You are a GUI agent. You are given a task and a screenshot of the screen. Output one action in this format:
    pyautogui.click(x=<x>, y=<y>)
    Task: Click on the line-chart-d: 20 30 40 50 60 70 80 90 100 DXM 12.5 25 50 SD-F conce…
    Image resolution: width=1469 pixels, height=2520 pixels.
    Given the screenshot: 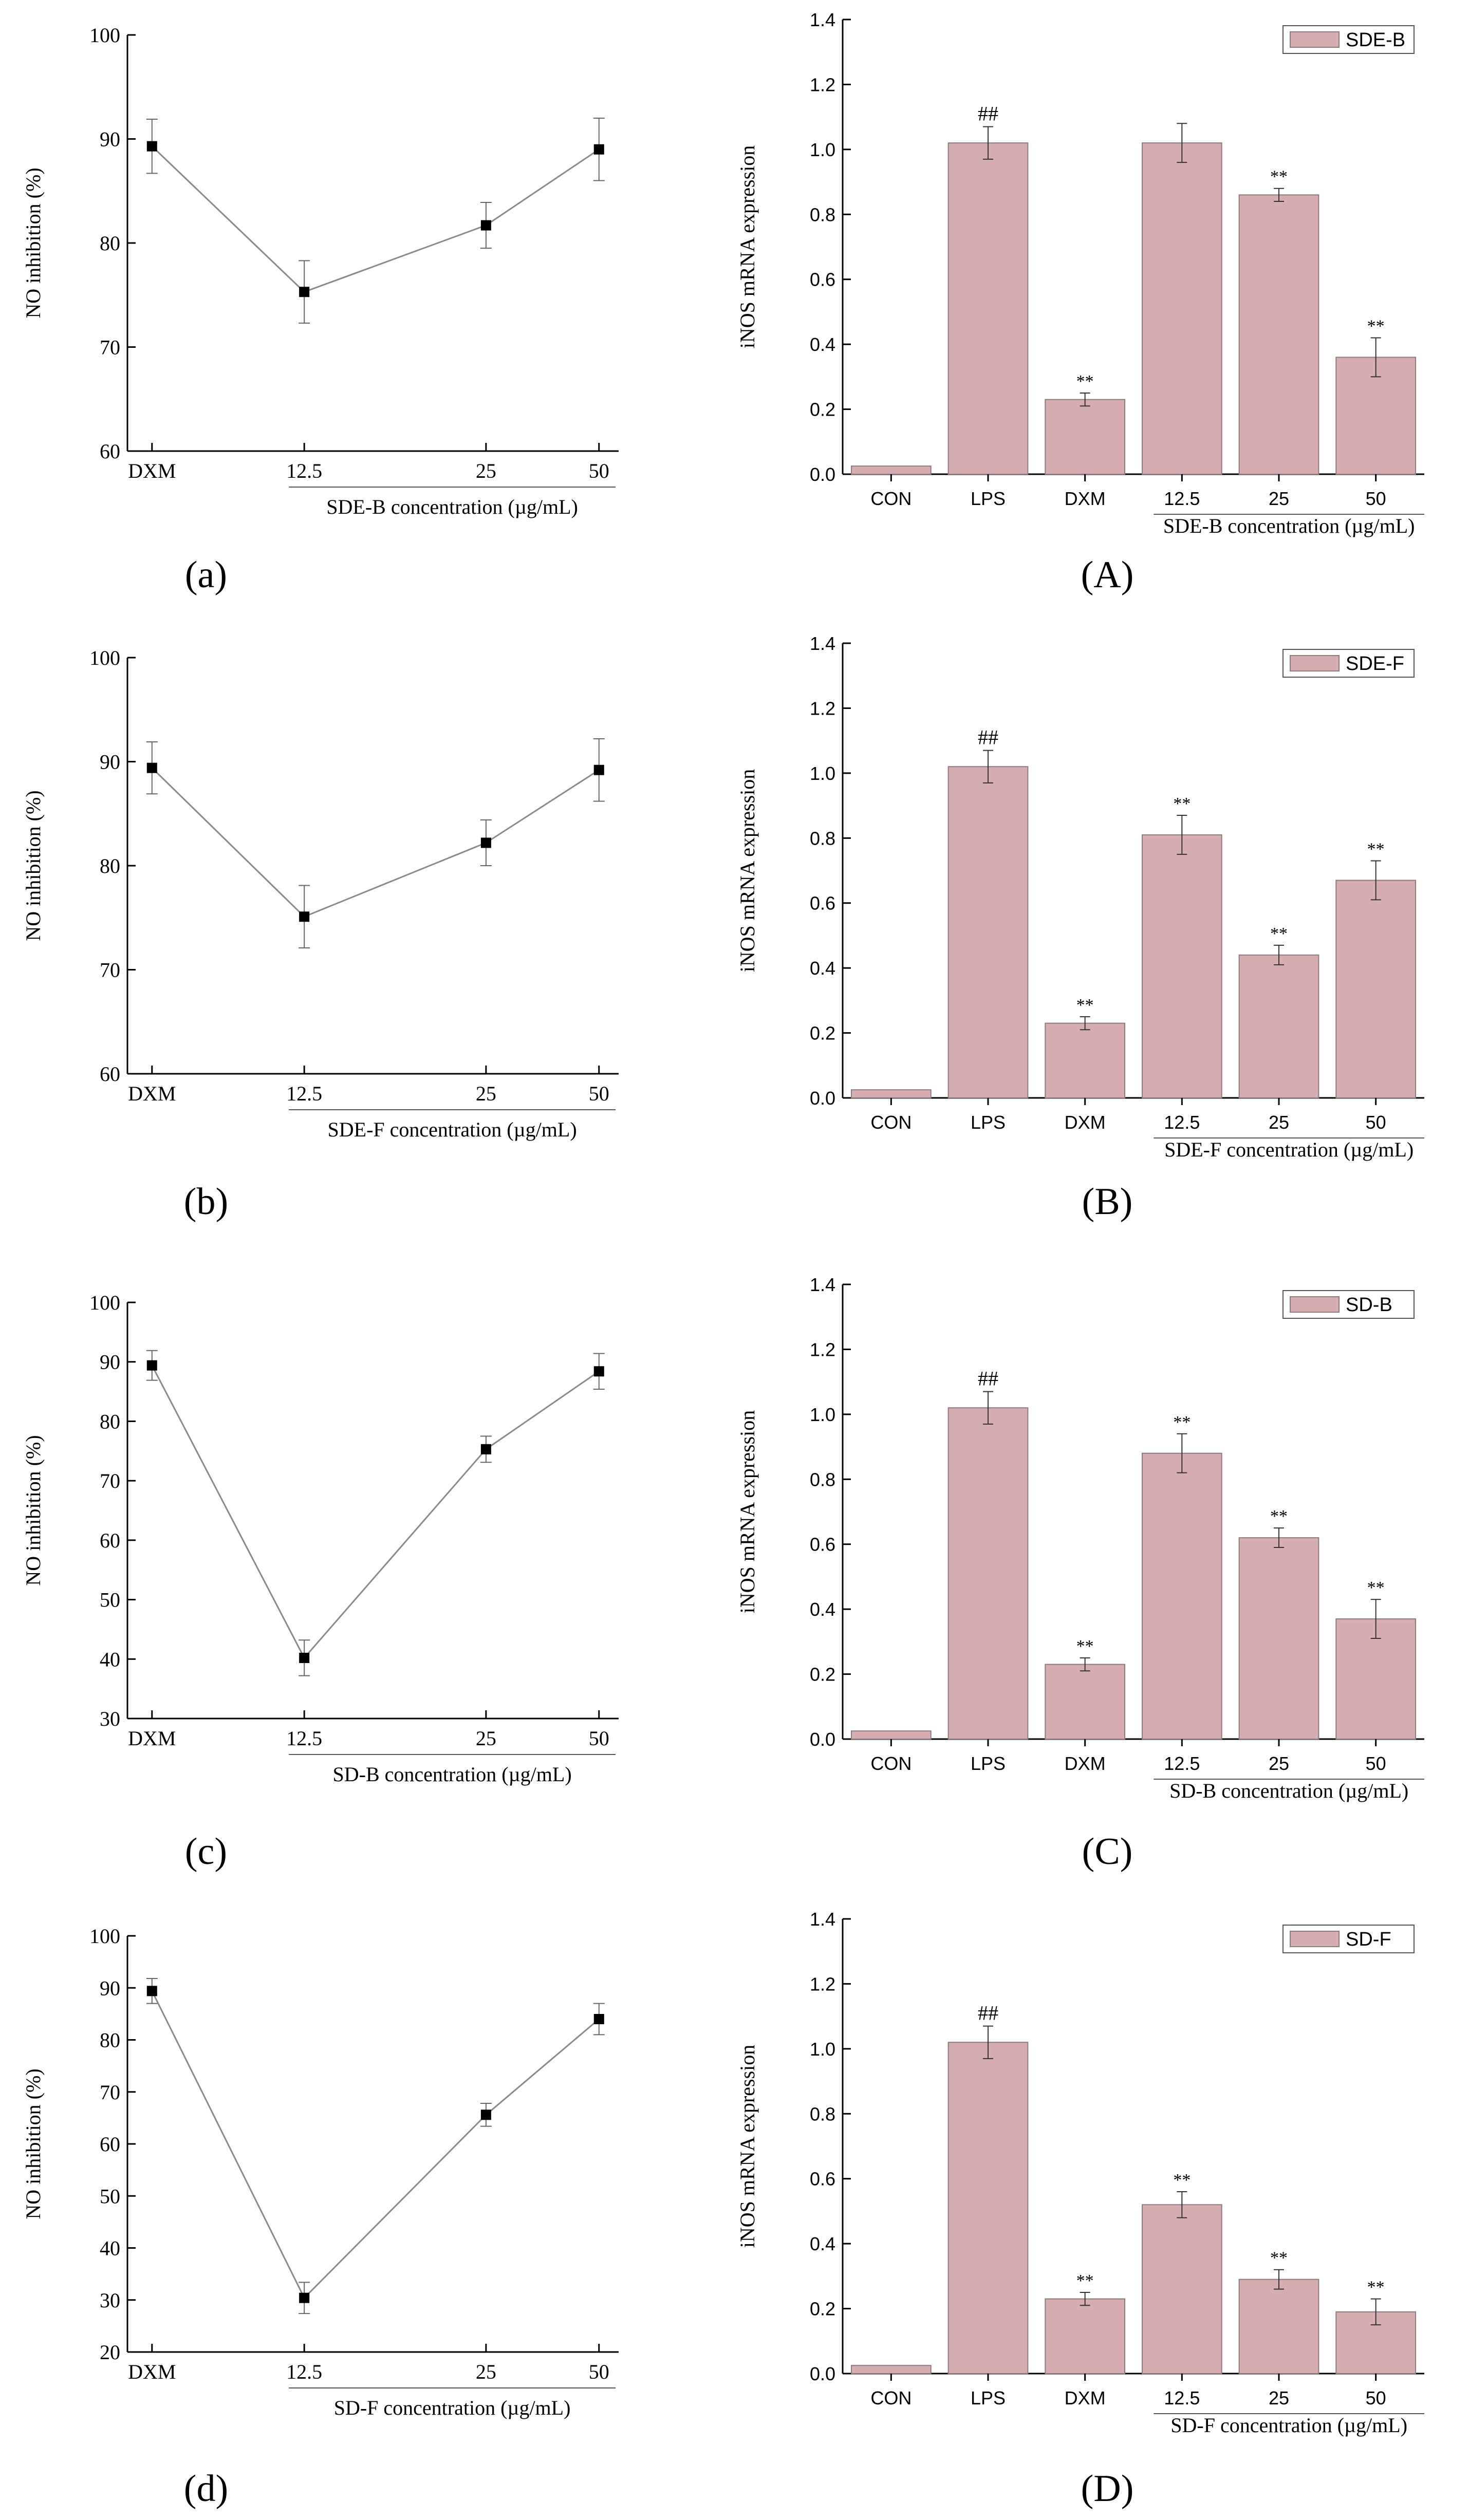 What is the action you would take?
    pyautogui.click(x=320, y=2217)
    